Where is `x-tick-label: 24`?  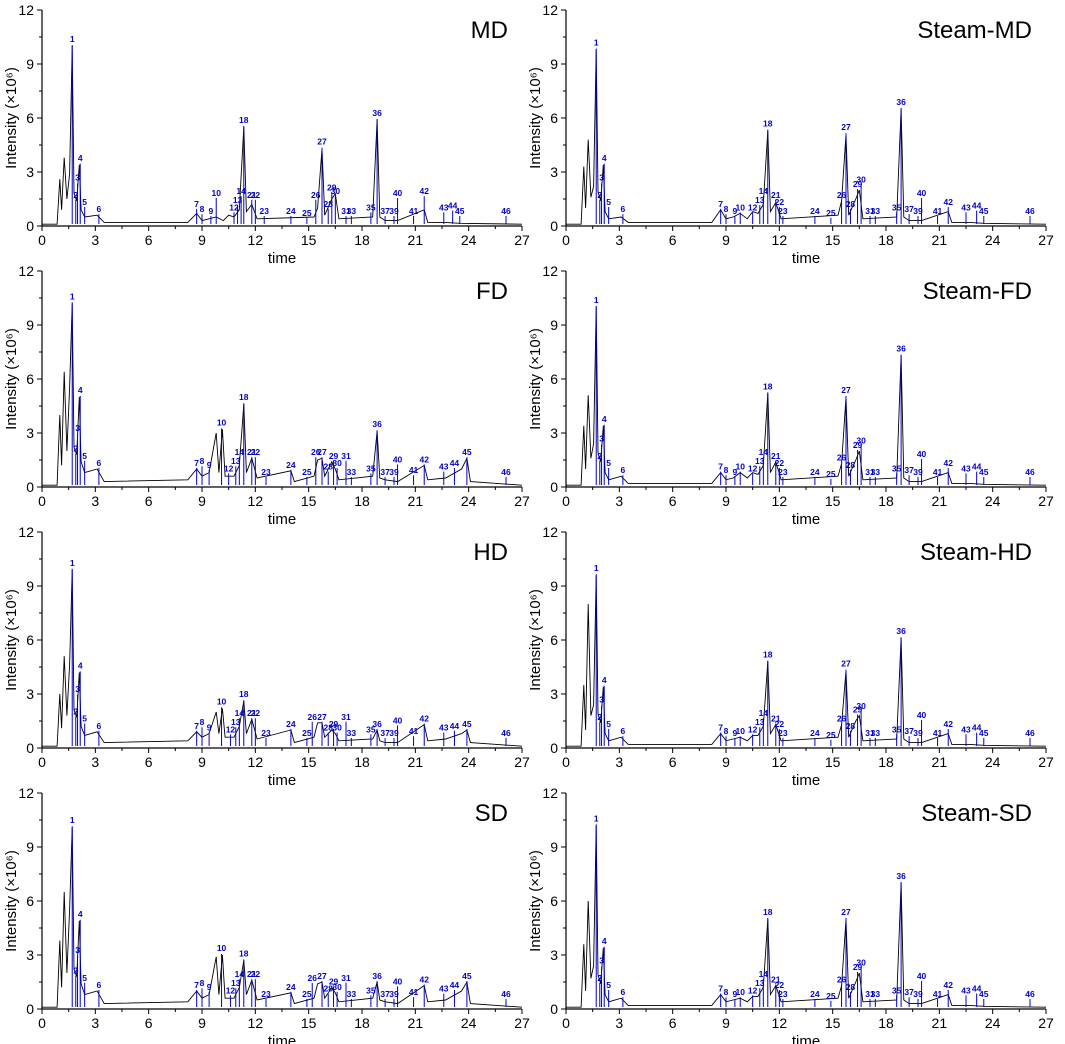
x-tick-label: 24 is located at coordinates (469, 762).